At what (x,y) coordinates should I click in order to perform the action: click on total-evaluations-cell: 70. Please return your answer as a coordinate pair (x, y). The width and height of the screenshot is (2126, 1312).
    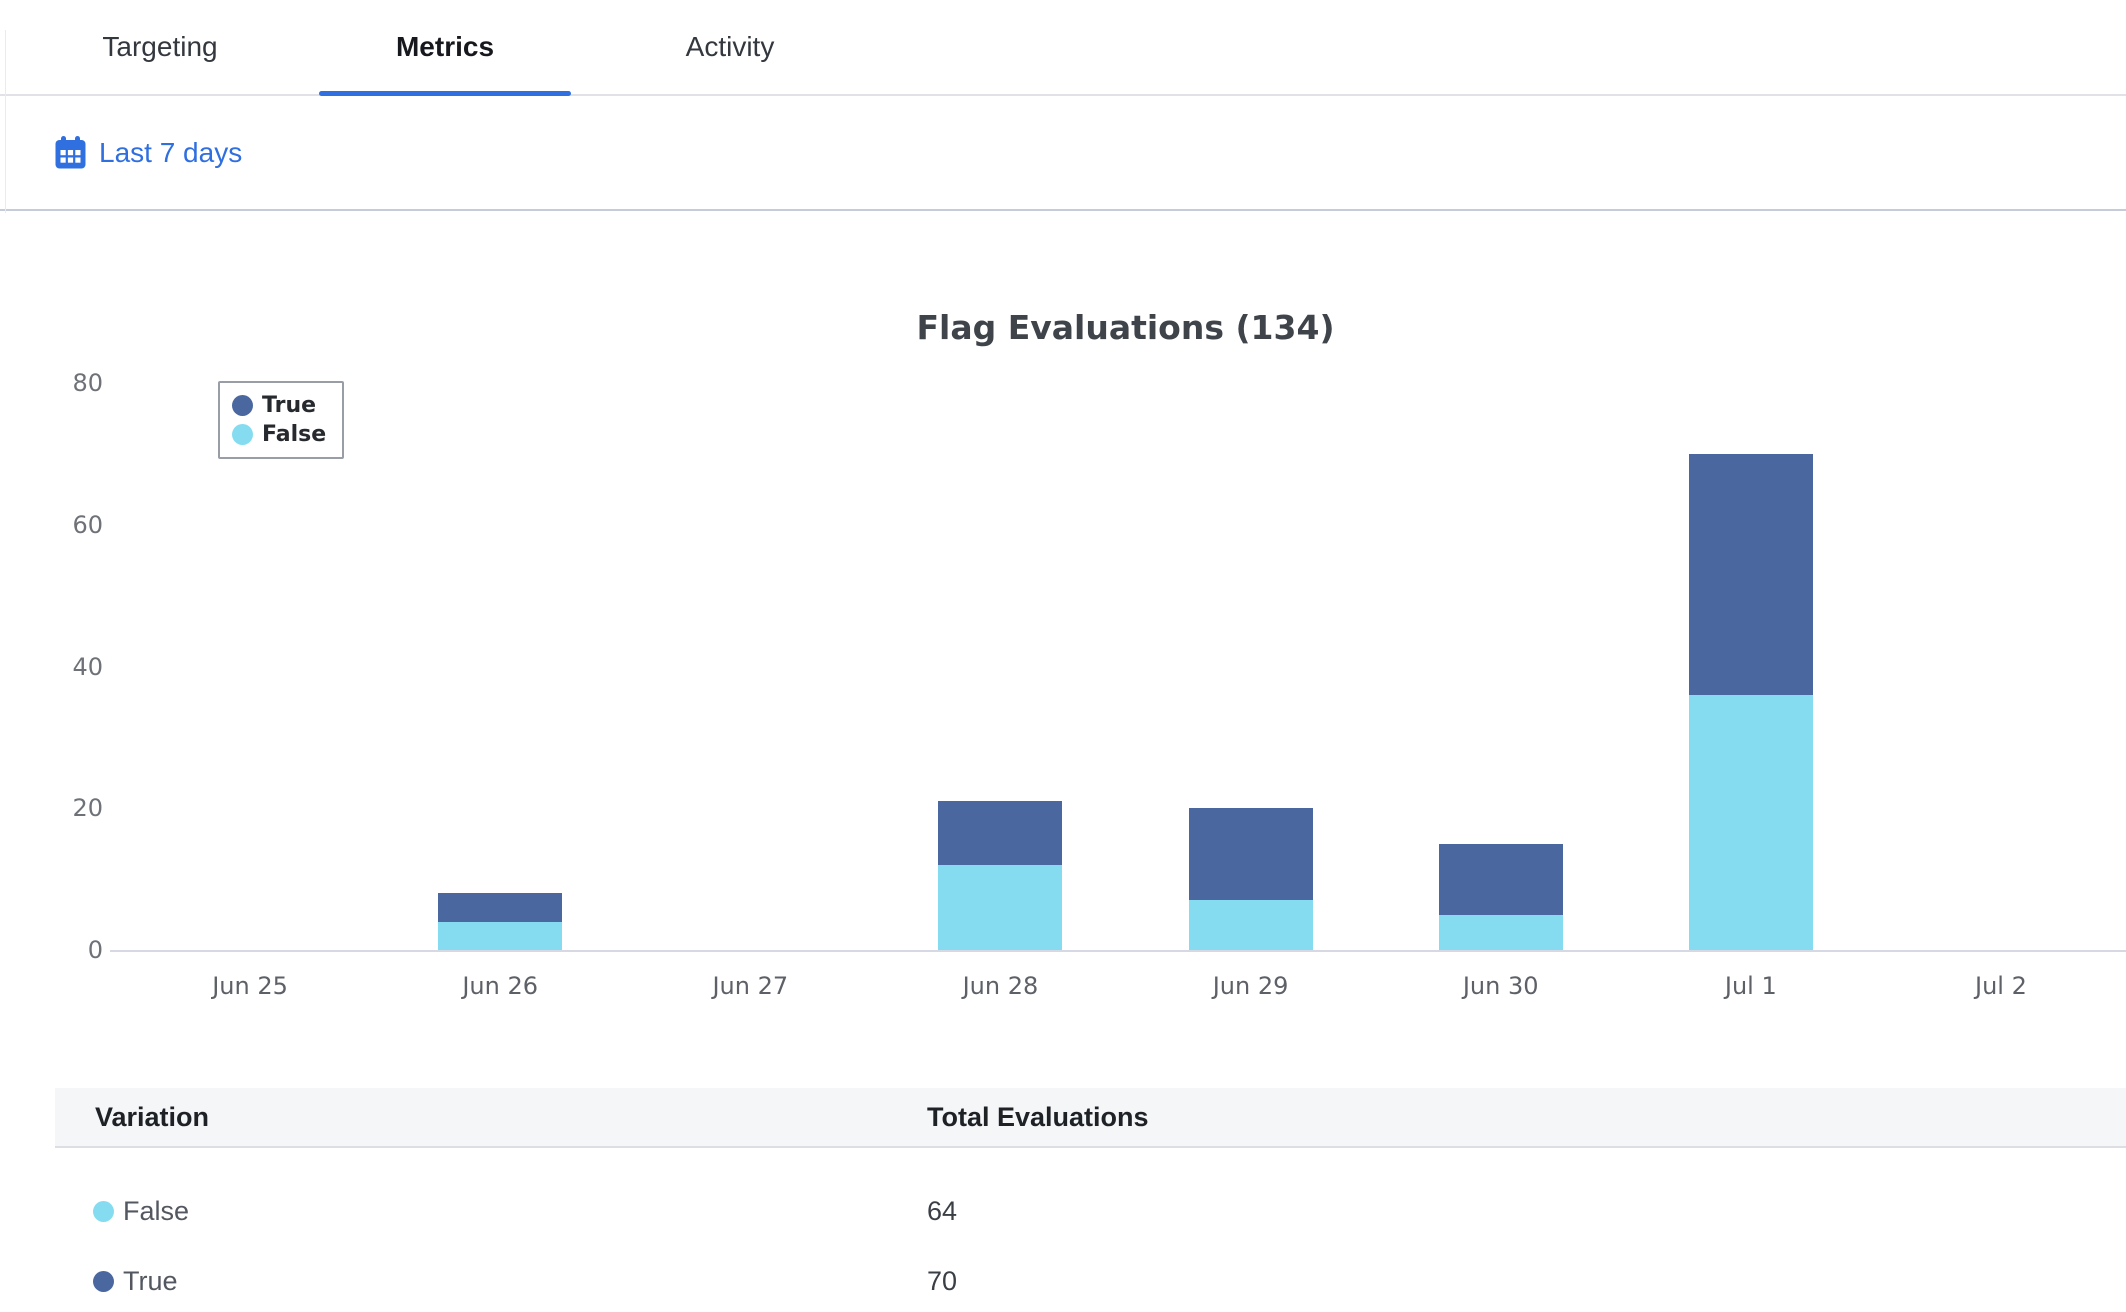
    Looking at the image, I should click on (942, 1280).